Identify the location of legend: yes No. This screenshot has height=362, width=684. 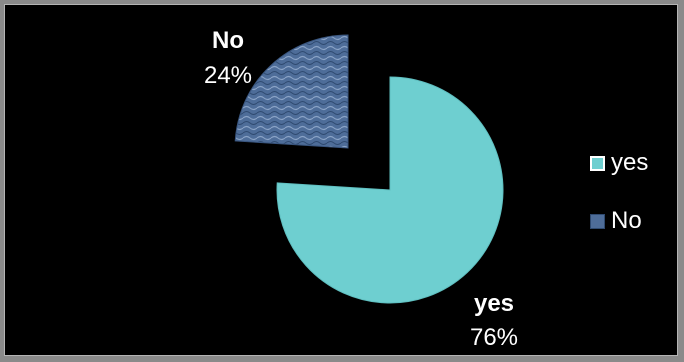
(619, 206).